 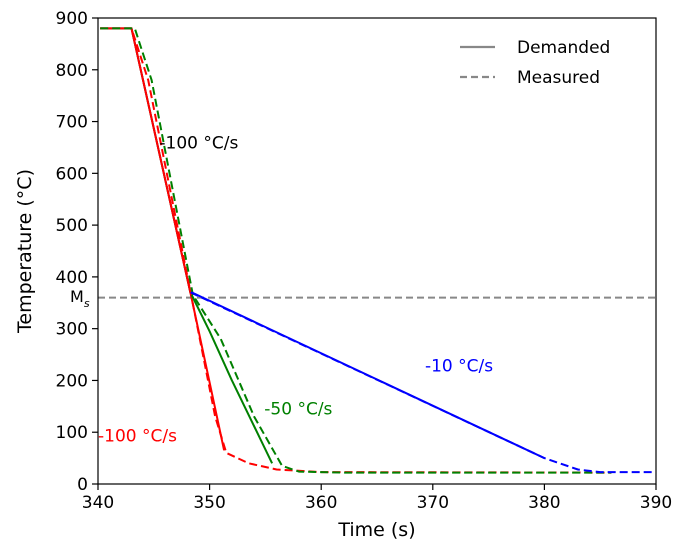 I want to click on annotation-rate-label: -50 °C/s, so click(x=298, y=410).